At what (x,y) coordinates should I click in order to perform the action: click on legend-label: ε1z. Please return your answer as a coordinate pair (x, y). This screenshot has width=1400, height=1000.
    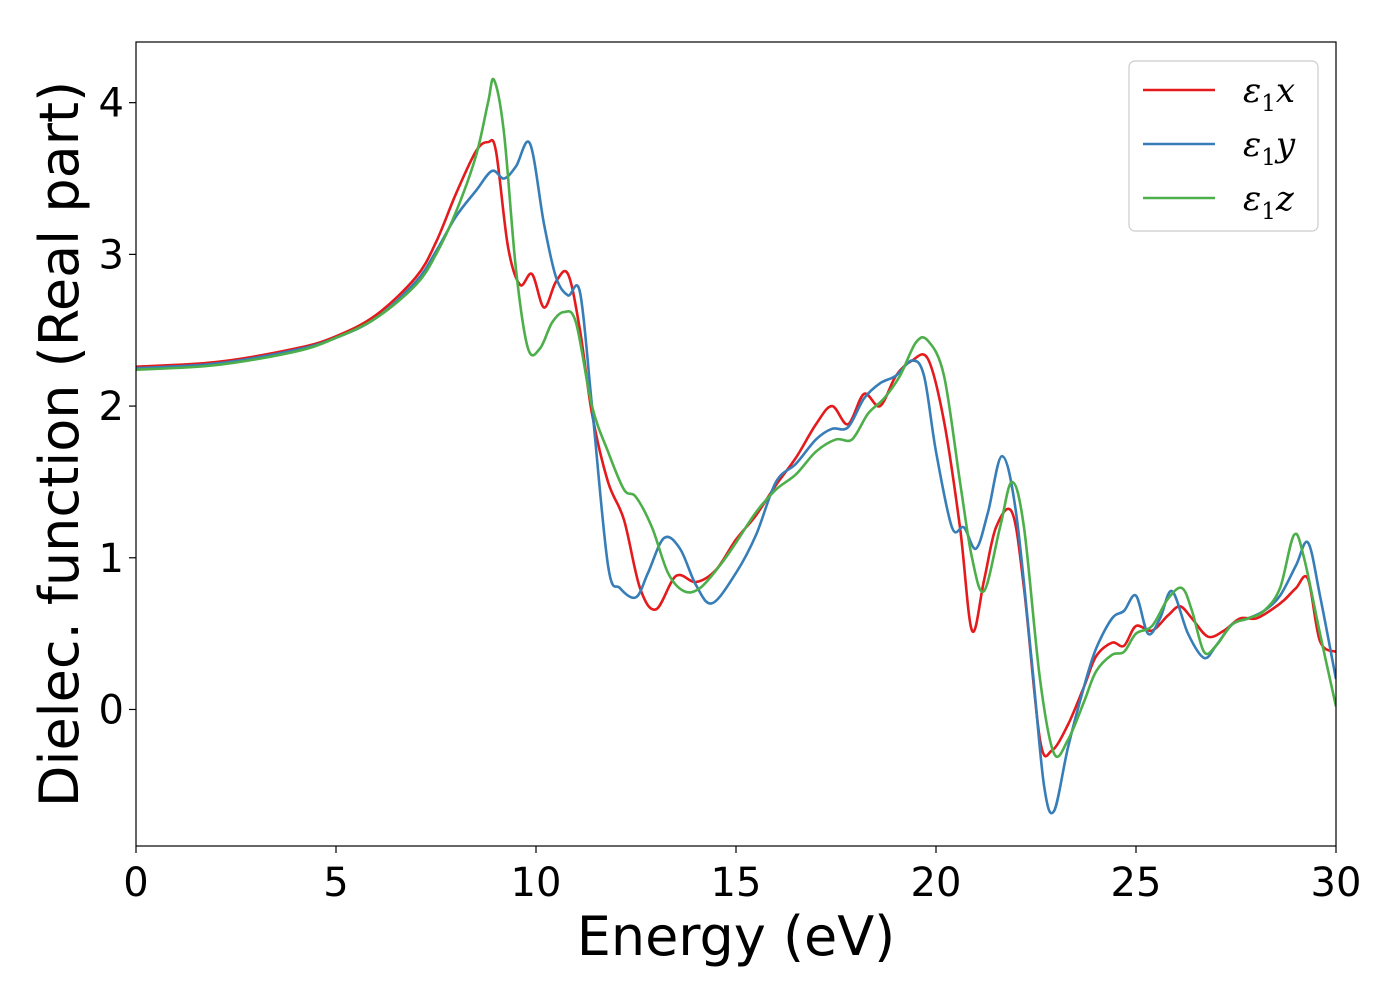
    Looking at the image, I should click on (1269, 202).